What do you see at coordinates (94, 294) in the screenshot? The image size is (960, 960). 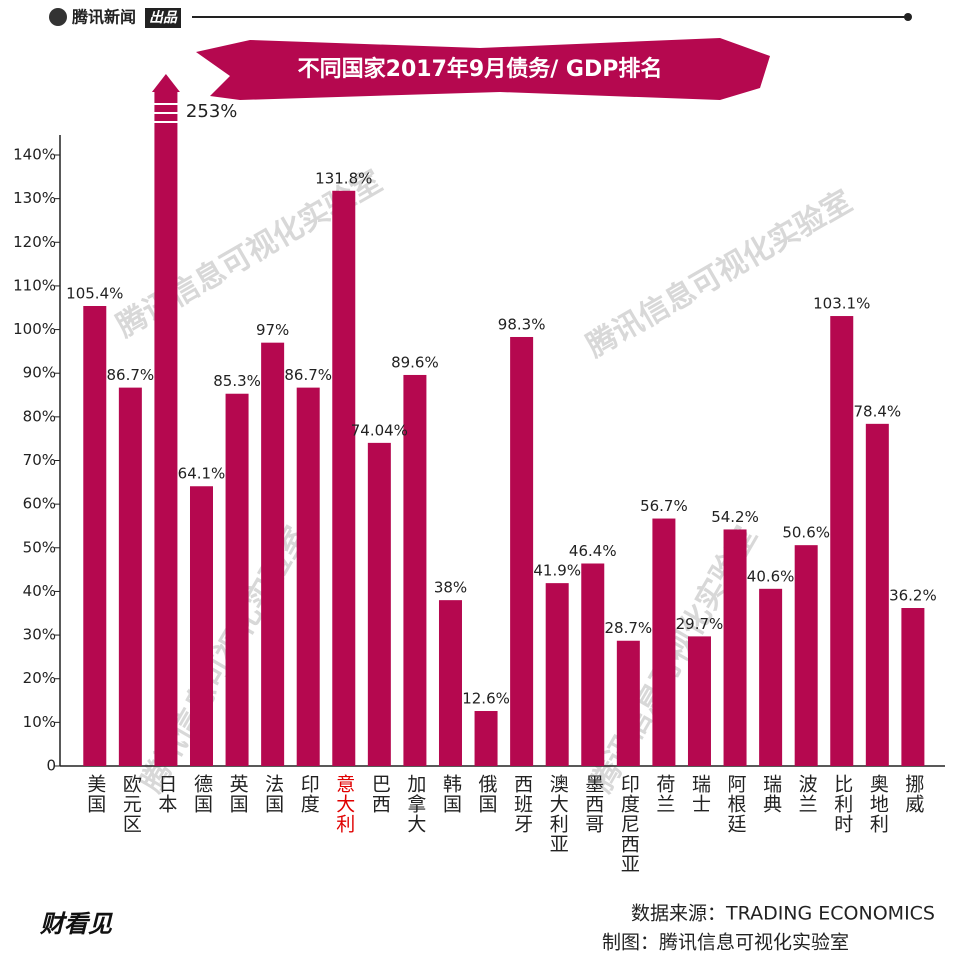 I see `value-label: 105.4%` at bounding box center [94, 294].